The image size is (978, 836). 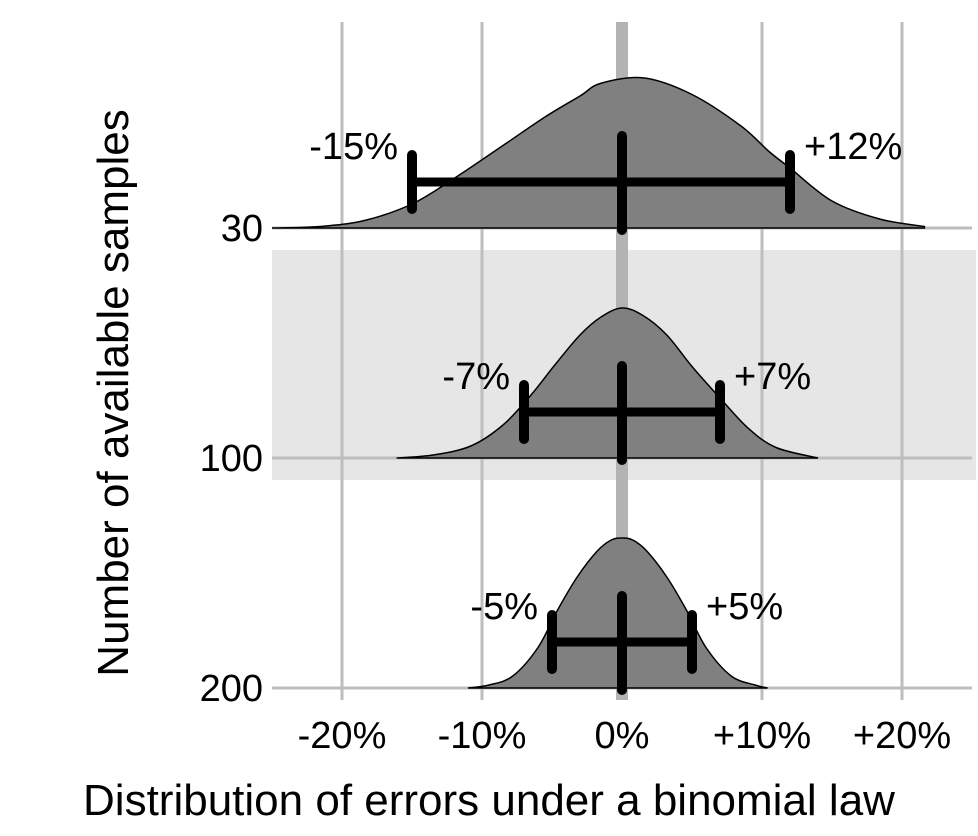 What do you see at coordinates (744, 607) in the screenshot?
I see `ci-high-label-200: +5%` at bounding box center [744, 607].